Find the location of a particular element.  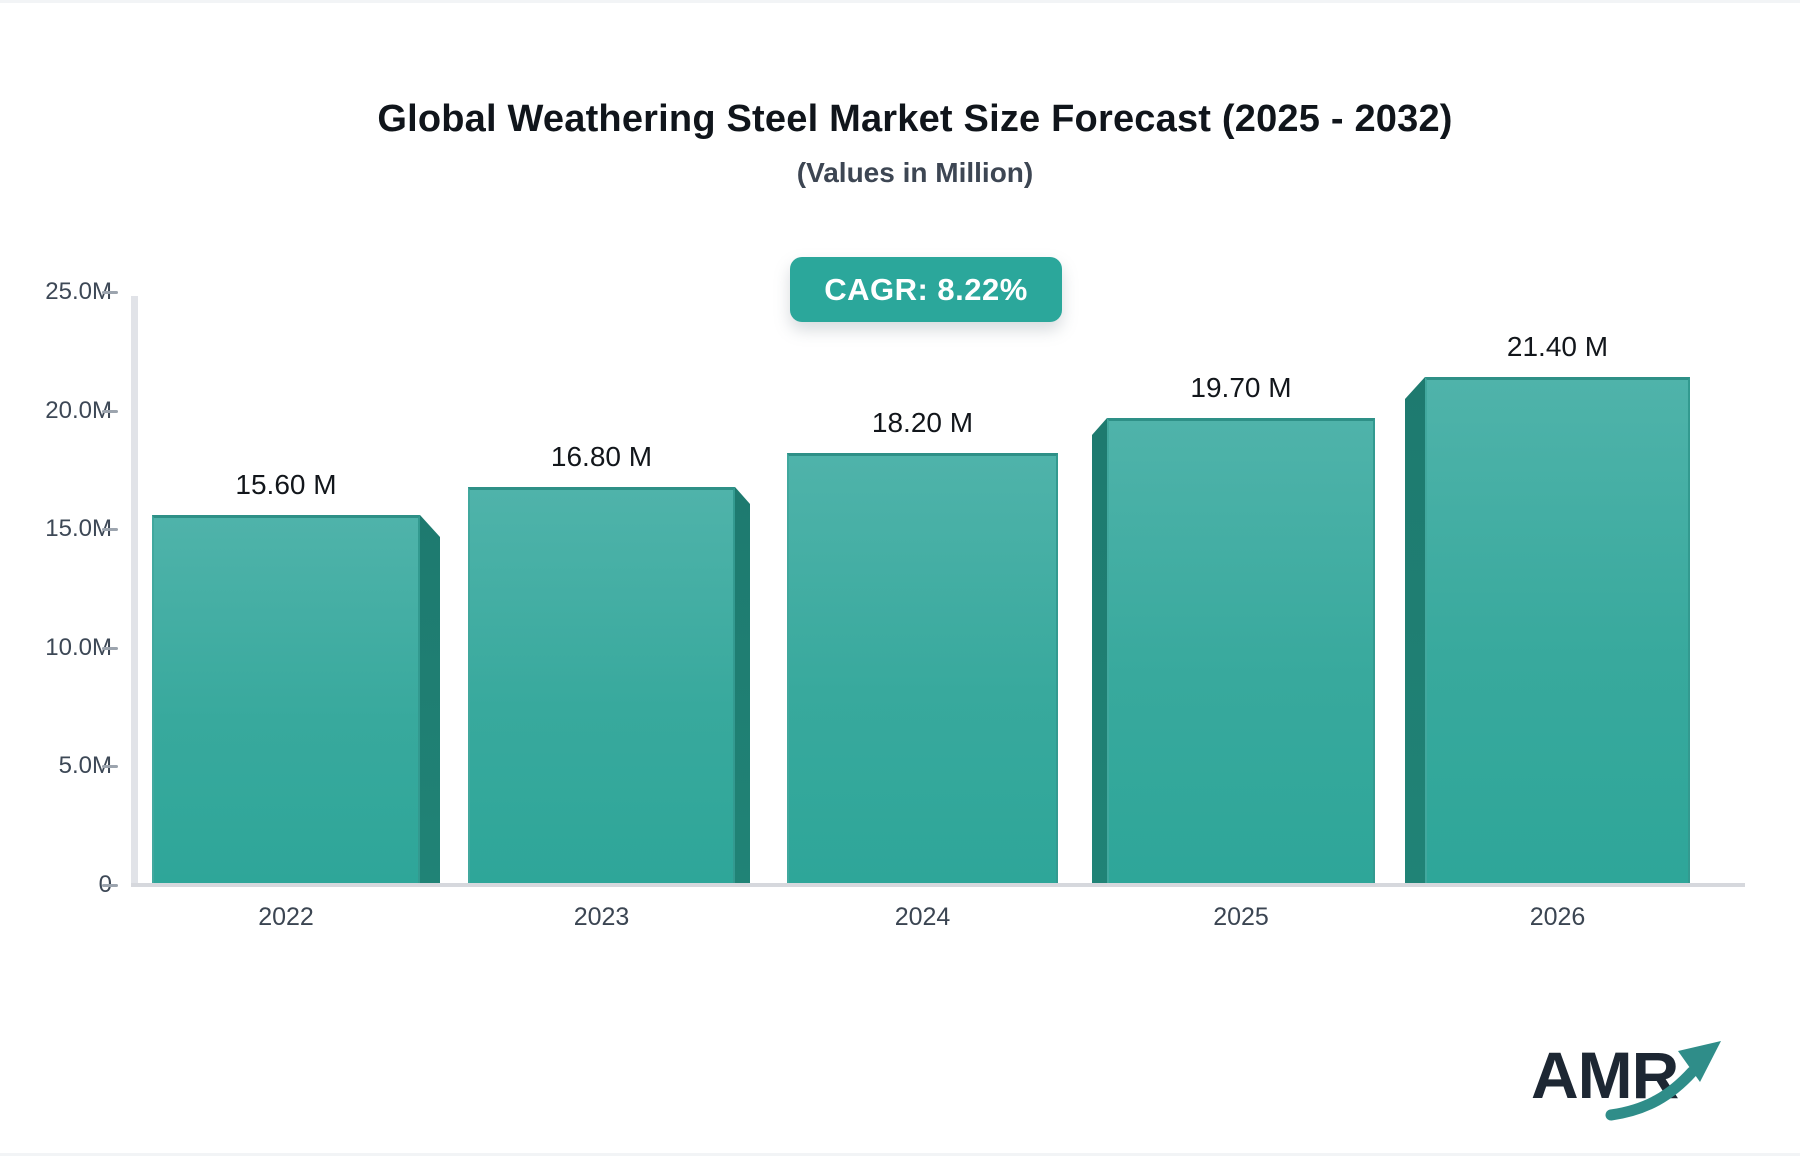

bar-value-label-2026: 21.40 M is located at coordinates (1557, 346).